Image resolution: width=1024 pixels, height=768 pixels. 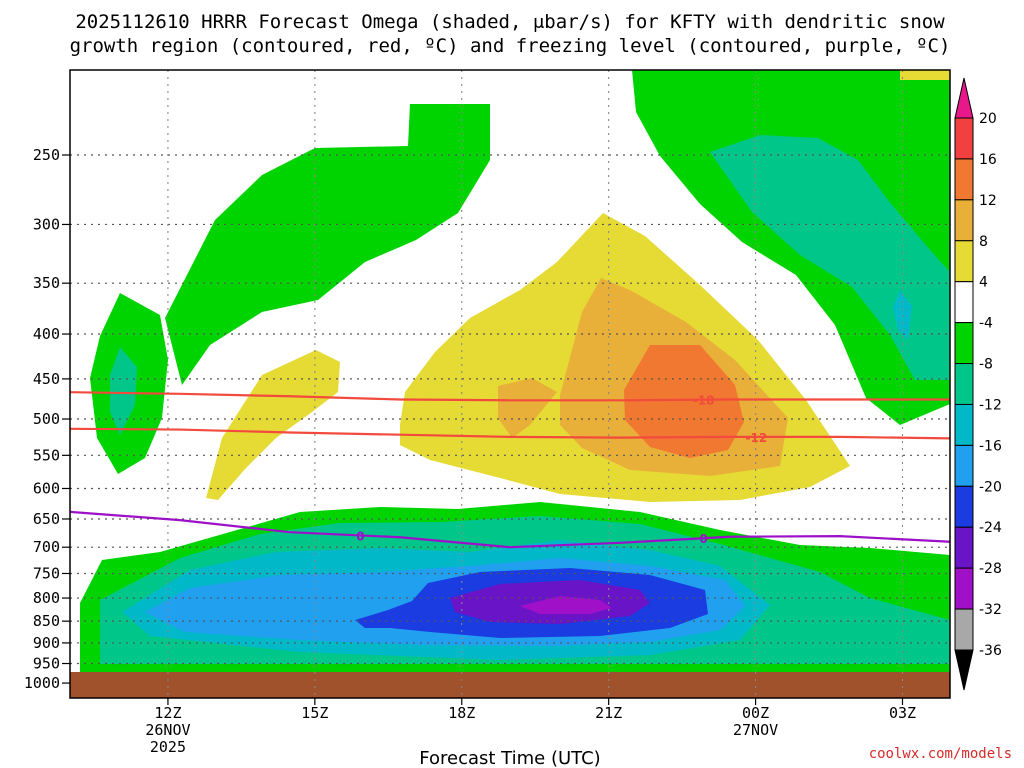 I want to click on omega-region-orange, so click(x=684, y=401).